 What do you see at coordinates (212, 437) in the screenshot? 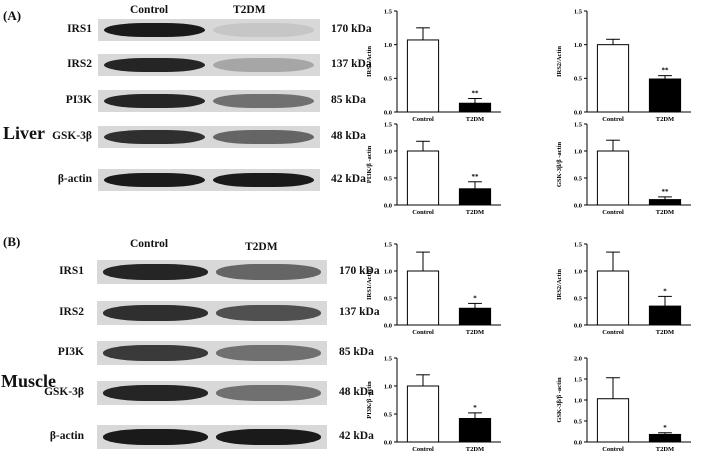
I see `blot-strip-actin` at bounding box center [212, 437].